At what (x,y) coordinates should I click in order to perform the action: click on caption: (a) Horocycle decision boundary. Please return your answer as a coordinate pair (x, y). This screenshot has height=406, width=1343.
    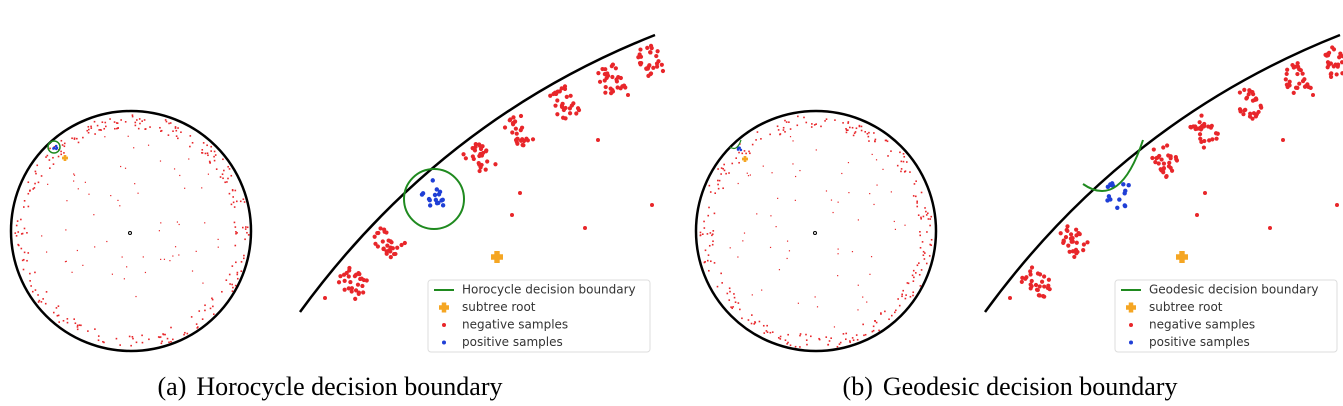
    Looking at the image, I should click on (330, 386).